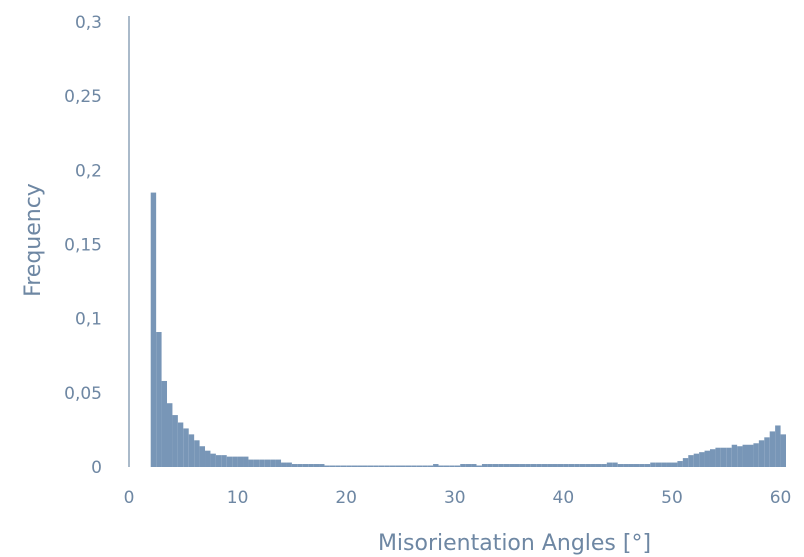 The image size is (804, 557). I want to click on x-tick-label: 60, so click(781, 498).